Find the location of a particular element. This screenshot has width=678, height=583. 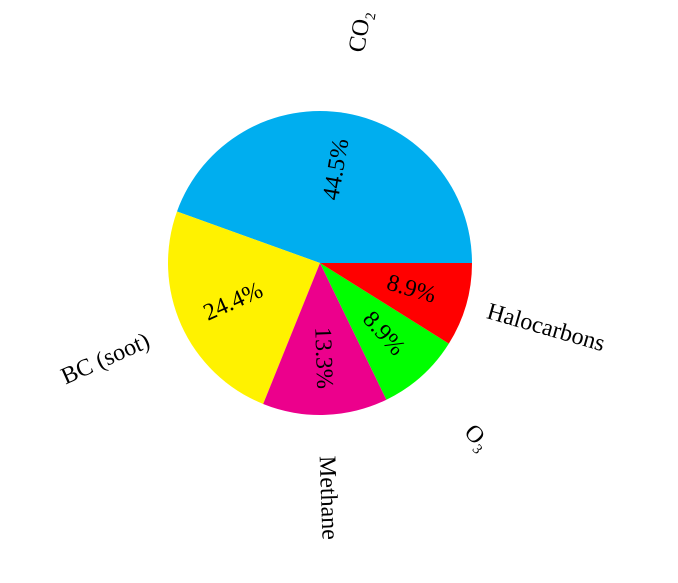

slice-label: Methane is located at coordinates (328, 497).